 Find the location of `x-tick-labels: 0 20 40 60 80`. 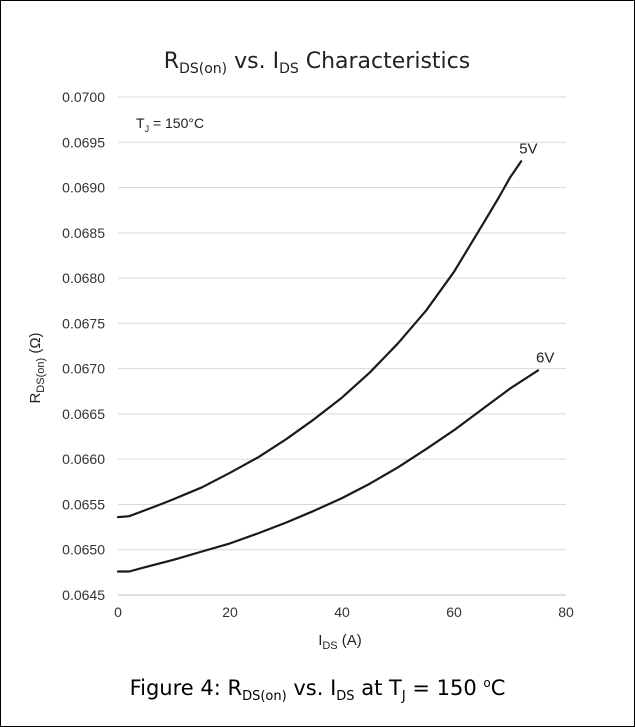

x-tick-labels: 0 20 40 60 80 is located at coordinates (344, 612).